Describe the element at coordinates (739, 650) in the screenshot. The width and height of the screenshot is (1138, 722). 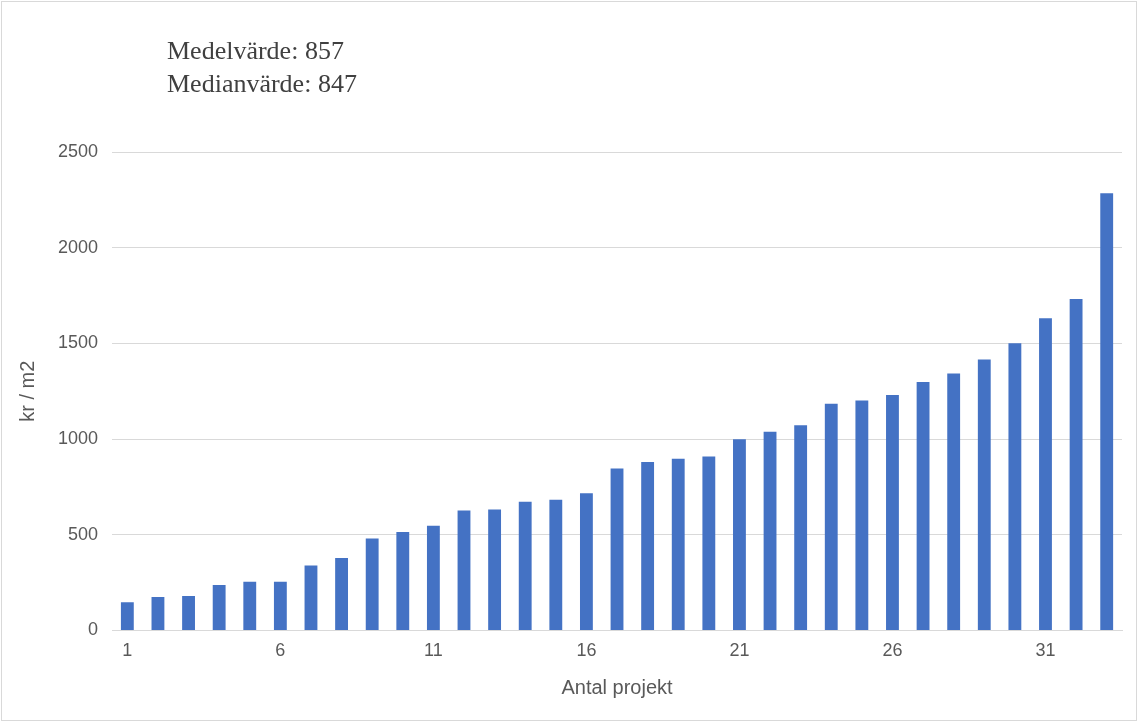
I see `x-tick-label: 21` at that location.